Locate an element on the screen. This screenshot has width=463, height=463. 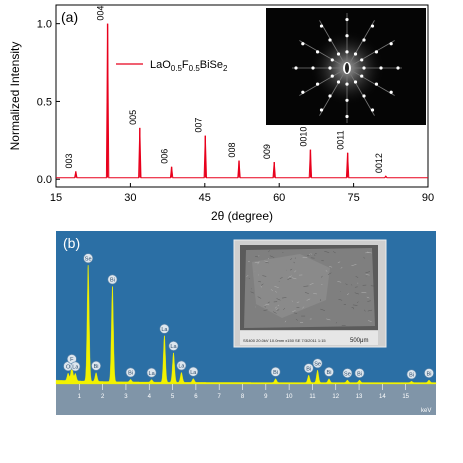
eds-x-tick-label: 15 is located at coordinates (405, 397).